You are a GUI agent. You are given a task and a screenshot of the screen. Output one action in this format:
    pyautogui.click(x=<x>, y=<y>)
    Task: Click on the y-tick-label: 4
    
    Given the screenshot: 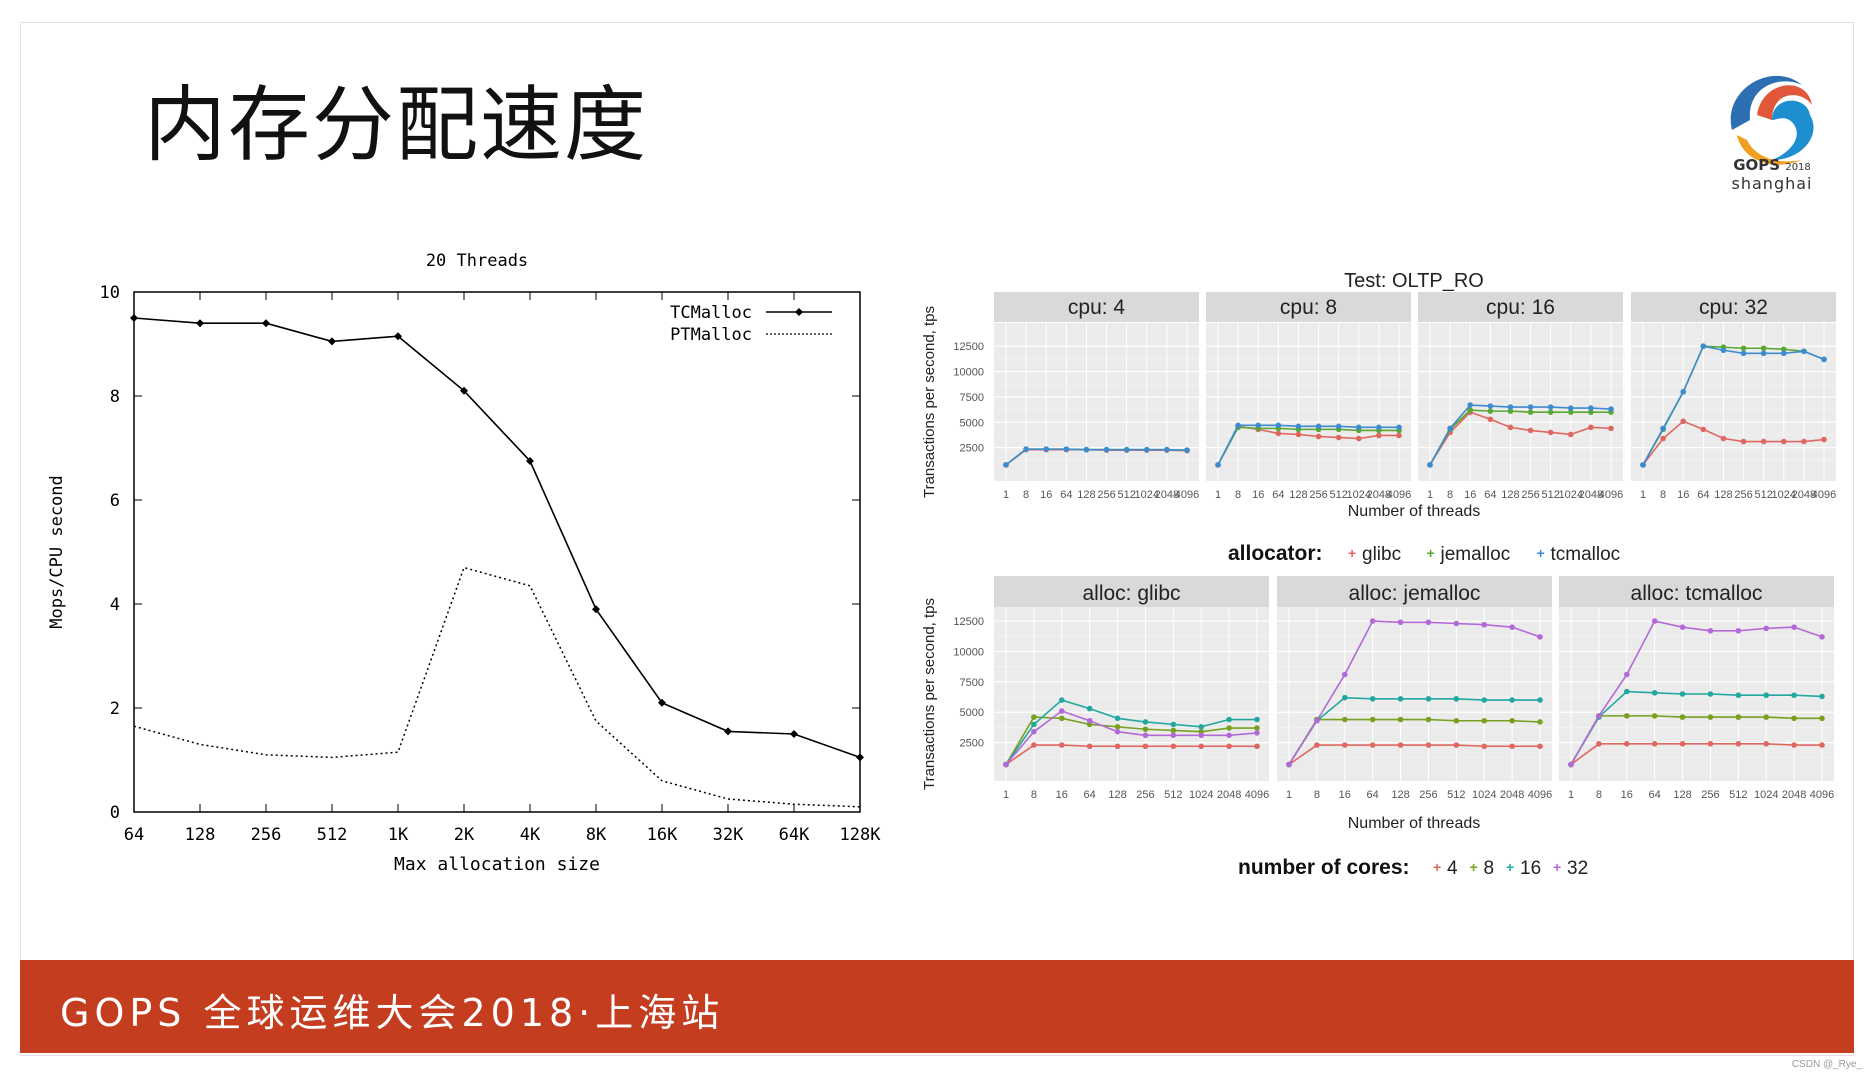 What is the action you would take?
    pyautogui.click(x=115, y=605)
    